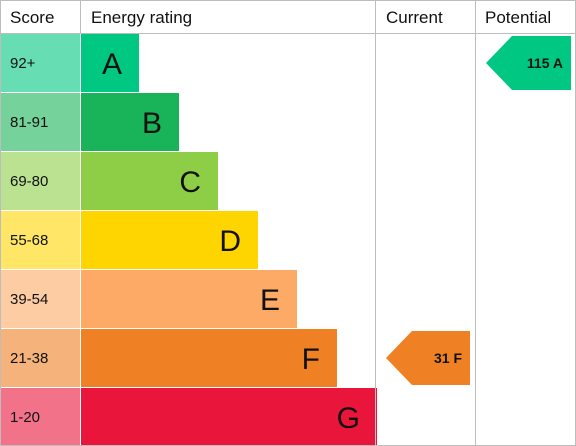 The width and height of the screenshot is (576, 446). What do you see at coordinates (311, 359) in the screenshot?
I see `rating-letter-f: F` at bounding box center [311, 359].